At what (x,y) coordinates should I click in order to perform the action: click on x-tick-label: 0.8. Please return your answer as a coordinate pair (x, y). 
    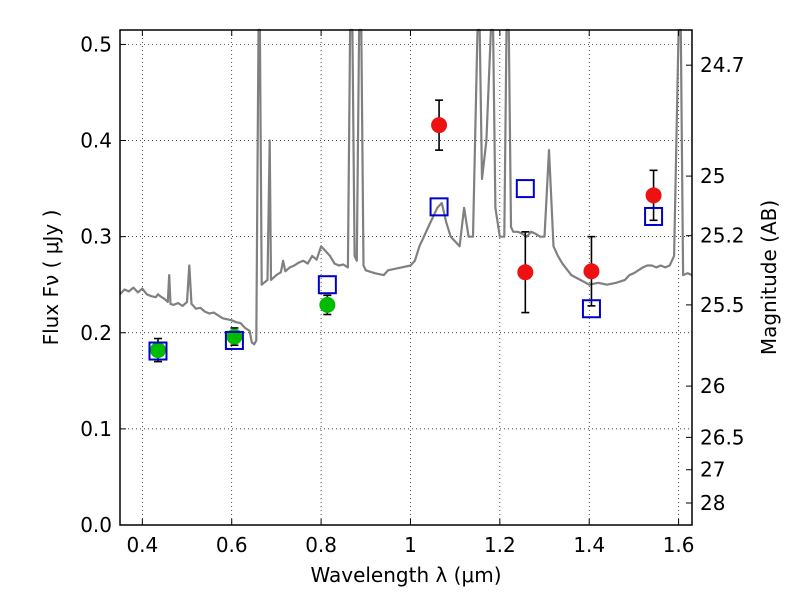
    Looking at the image, I should click on (321, 545).